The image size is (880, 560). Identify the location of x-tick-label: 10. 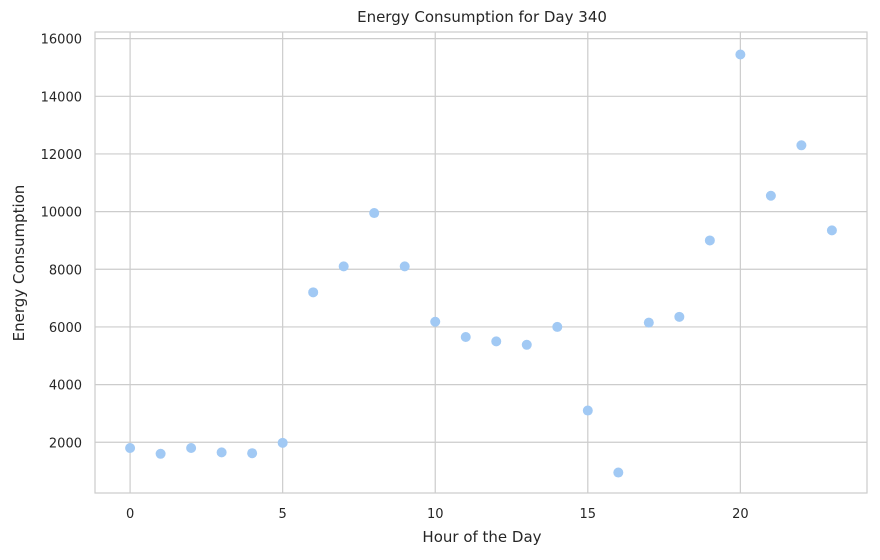
(435, 514).